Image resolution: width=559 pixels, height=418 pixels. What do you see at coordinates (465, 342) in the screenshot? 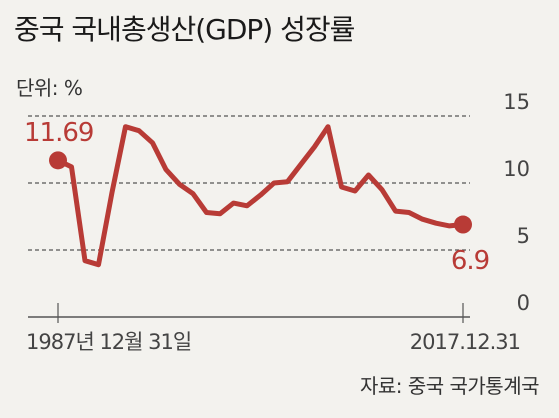
I see `x-end-label: 2017.12.31` at bounding box center [465, 342].